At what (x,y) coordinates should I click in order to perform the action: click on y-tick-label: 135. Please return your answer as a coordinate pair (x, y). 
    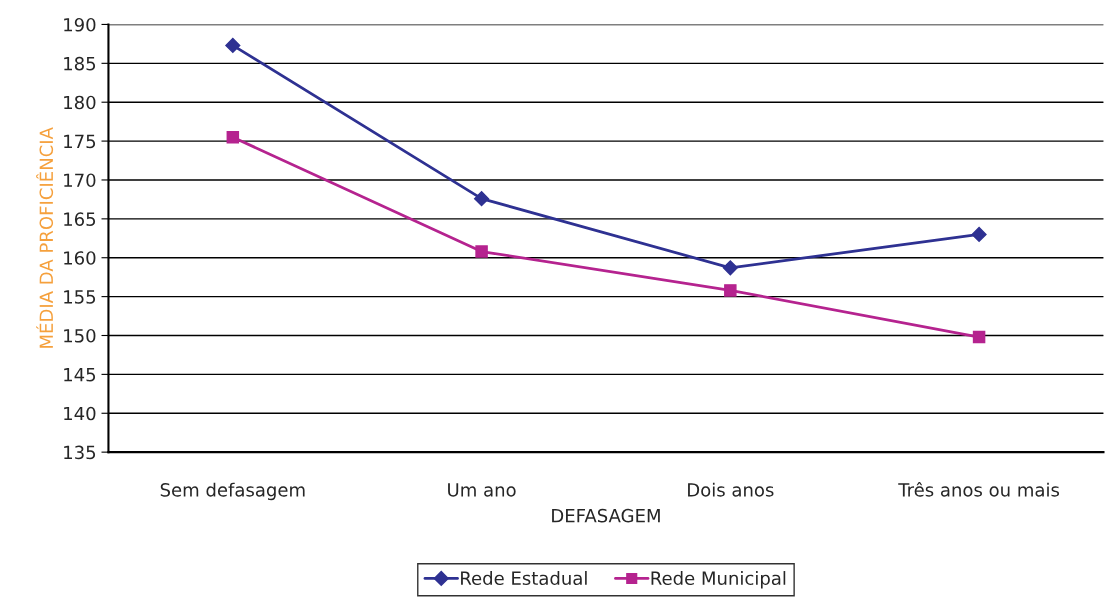
    Looking at the image, I should click on (80, 452).